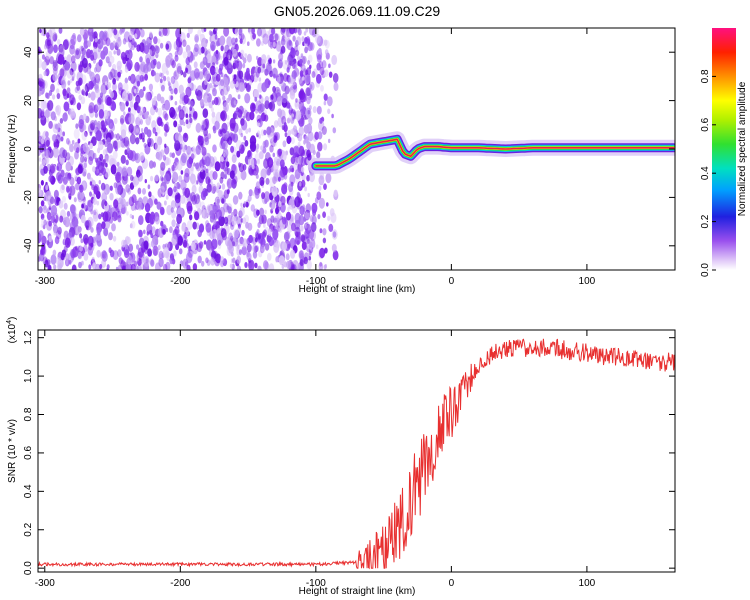 This screenshot has height=600, width=750. What do you see at coordinates (452, 583) in the screenshot?
I see `snr-x-tick-label: 0` at bounding box center [452, 583].